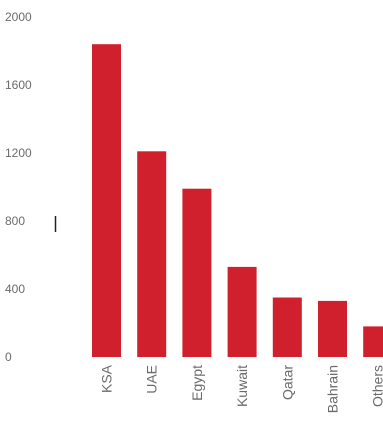 The image size is (383, 444). What do you see at coordinates (107, 378) in the screenshot?
I see `x-tick-label: KSA` at bounding box center [107, 378].